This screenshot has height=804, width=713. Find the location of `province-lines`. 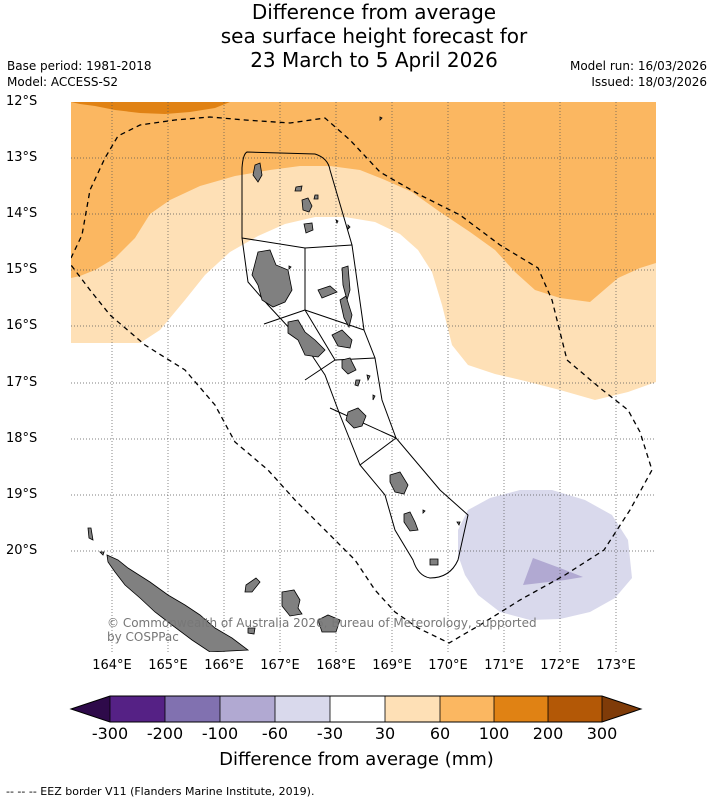

province-lines is located at coordinates (319, 351).